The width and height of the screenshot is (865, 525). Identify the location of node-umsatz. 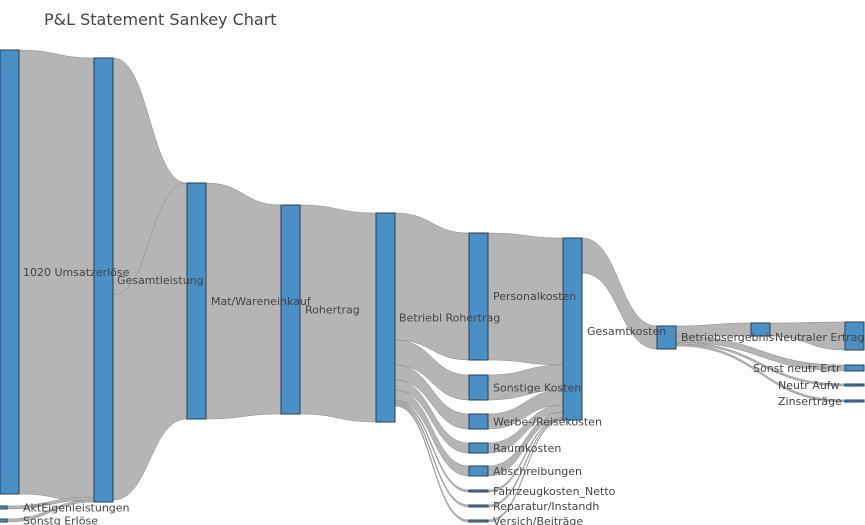
(10, 272).